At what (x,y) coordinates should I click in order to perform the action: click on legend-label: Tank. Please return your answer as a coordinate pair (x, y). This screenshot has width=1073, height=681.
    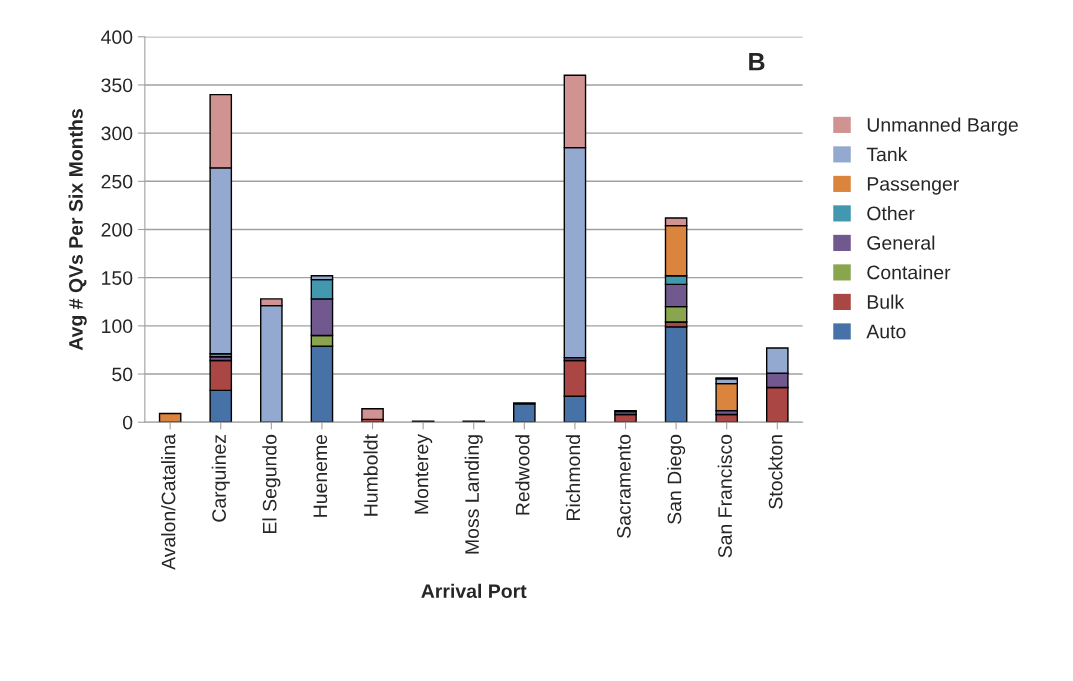
    Looking at the image, I should click on (887, 154).